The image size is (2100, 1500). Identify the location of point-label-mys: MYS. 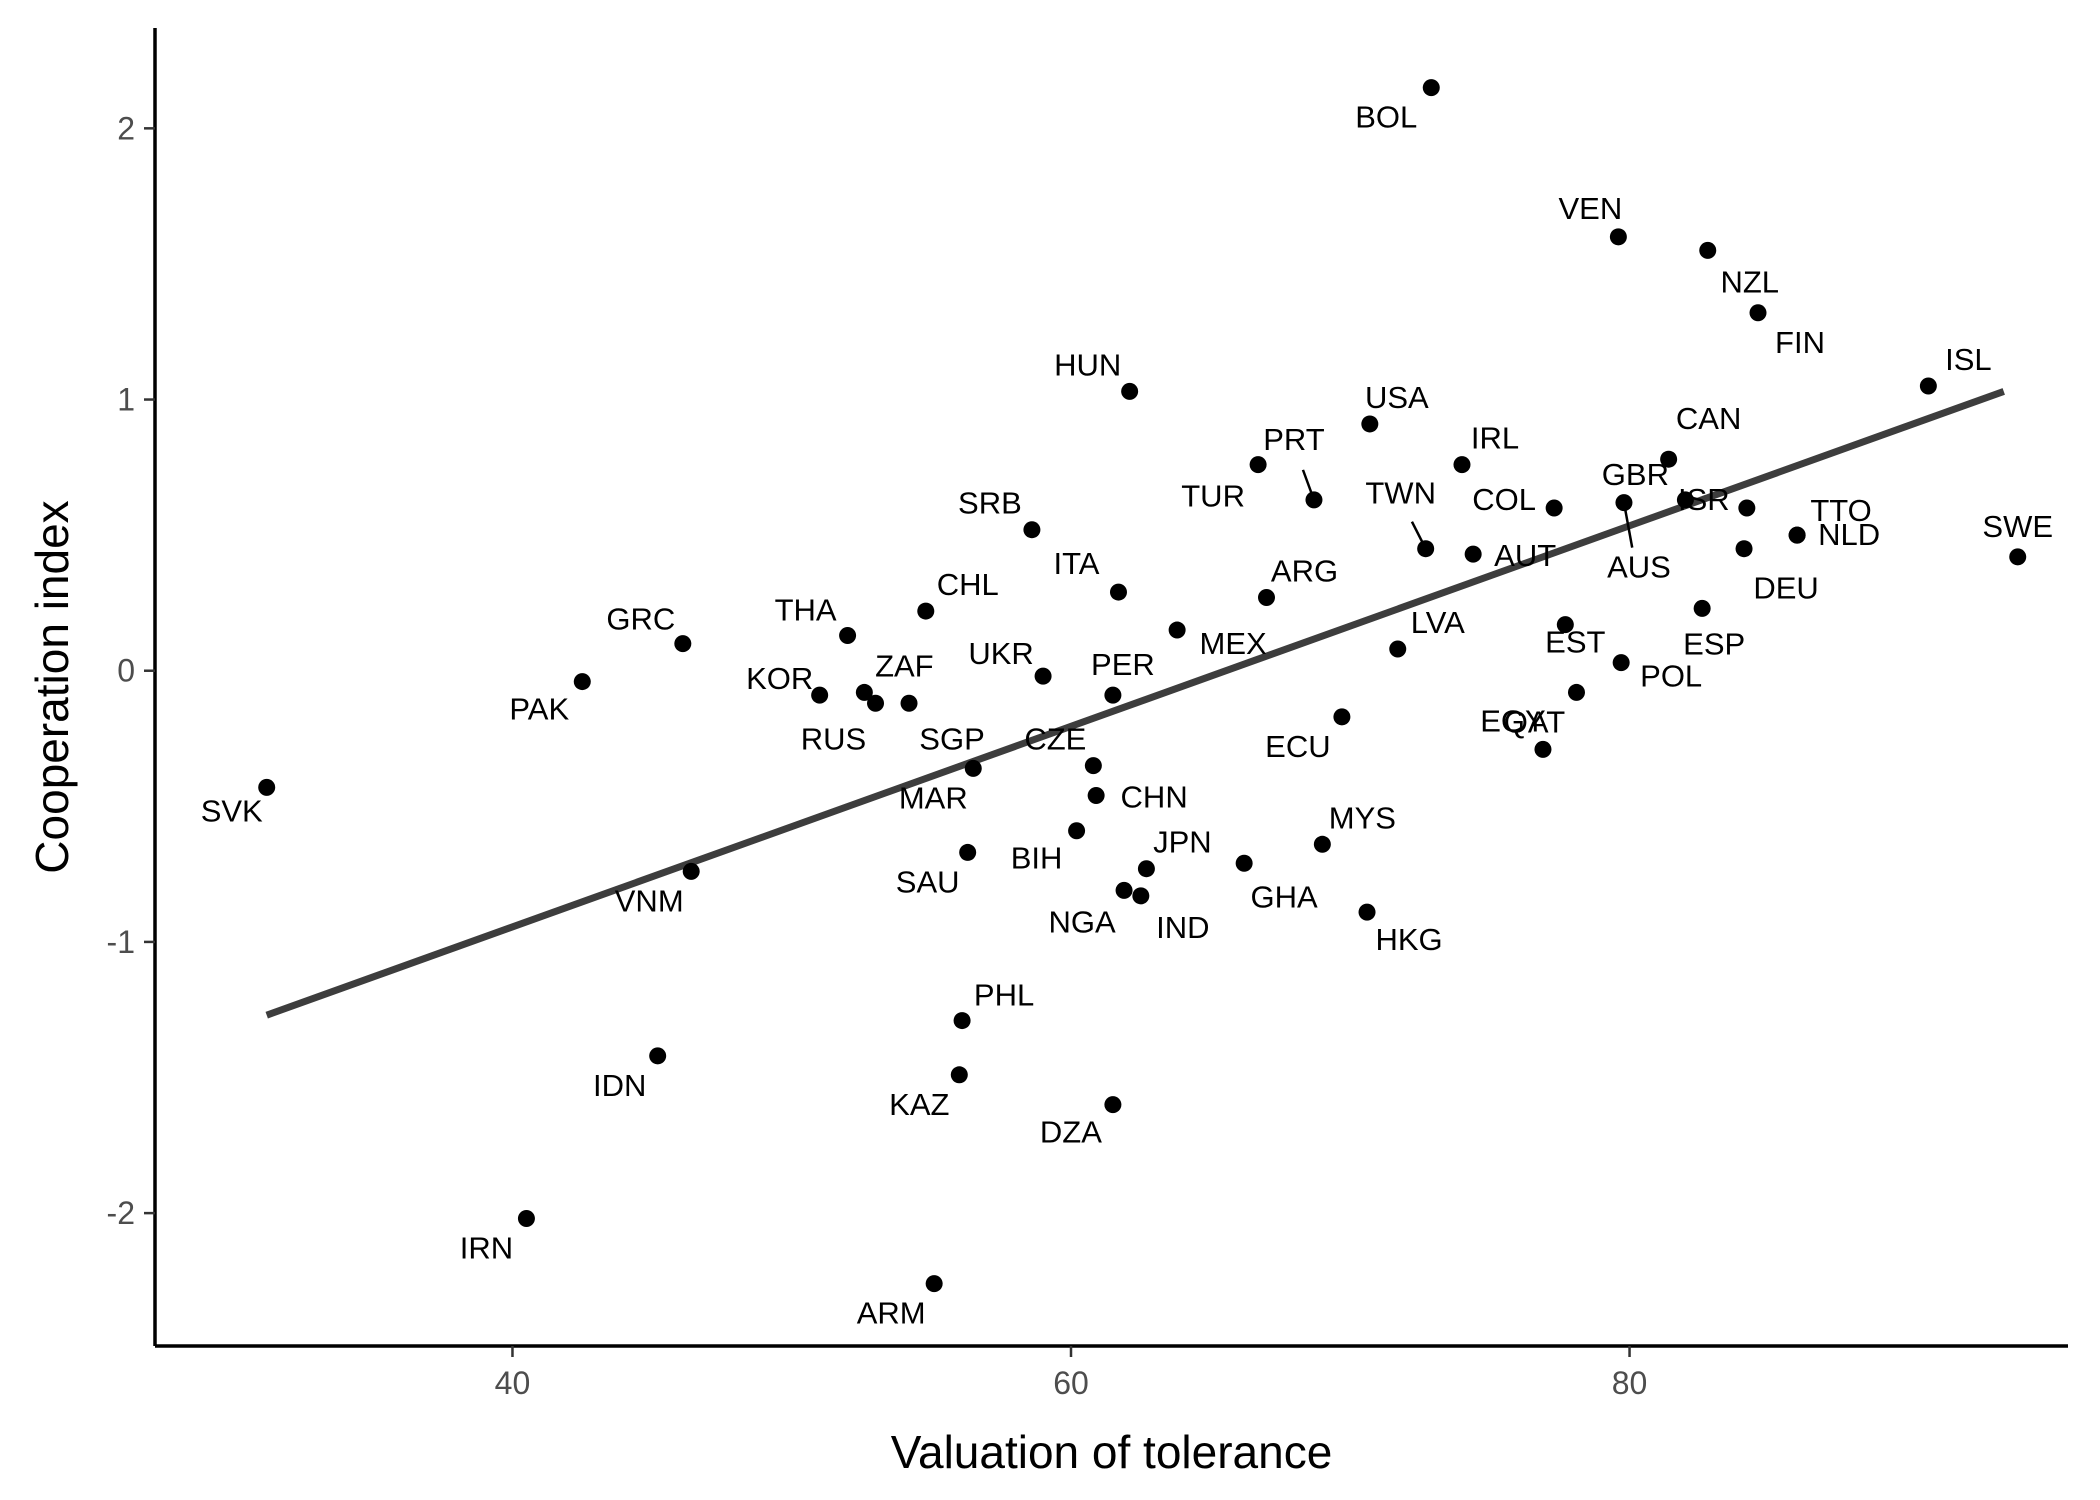
(1362, 817).